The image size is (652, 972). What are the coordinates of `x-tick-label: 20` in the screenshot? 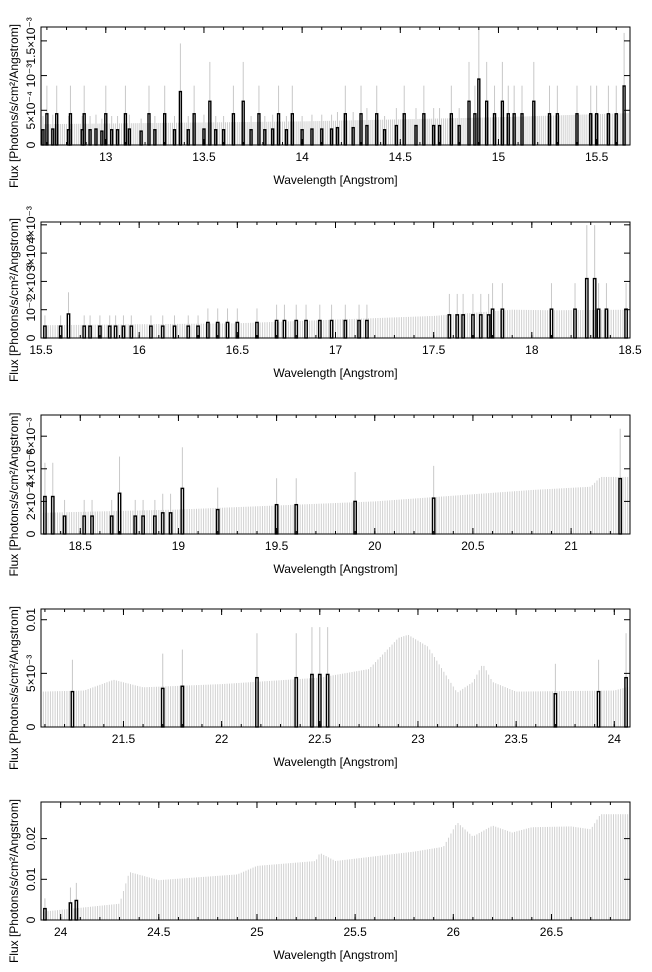 It's located at (375, 546).